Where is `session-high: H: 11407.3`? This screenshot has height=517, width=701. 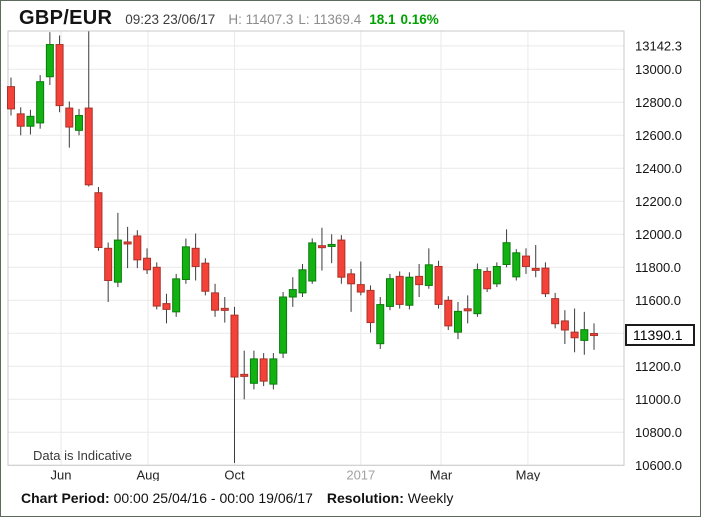
session-high: H: 11407.3 is located at coordinates (261, 19).